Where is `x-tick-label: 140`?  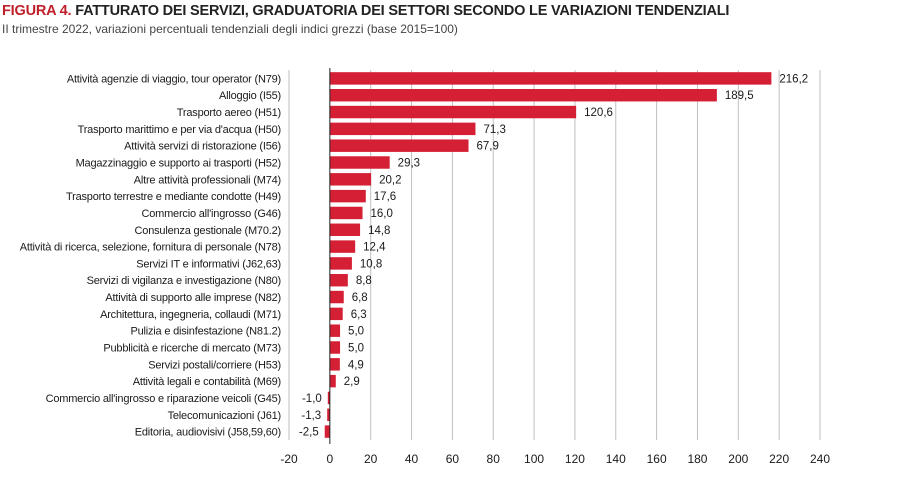
x-tick-label: 140 is located at coordinates (616, 459).